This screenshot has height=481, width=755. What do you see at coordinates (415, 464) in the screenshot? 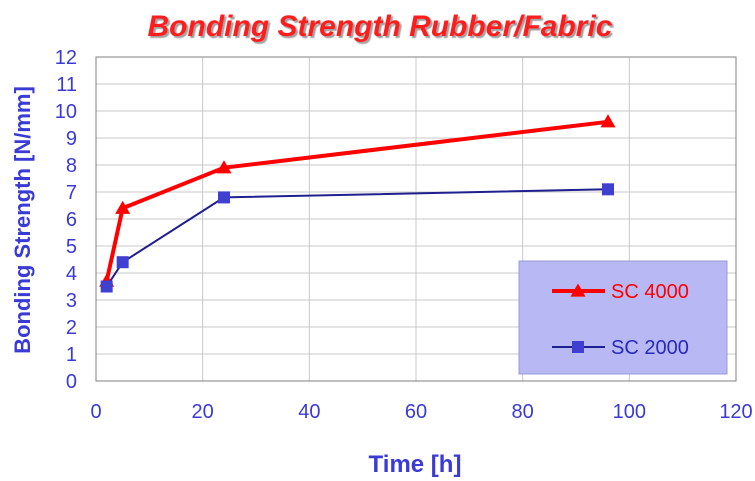
I see `x-axis-label: Time [h]` at bounding box center [415, 464].